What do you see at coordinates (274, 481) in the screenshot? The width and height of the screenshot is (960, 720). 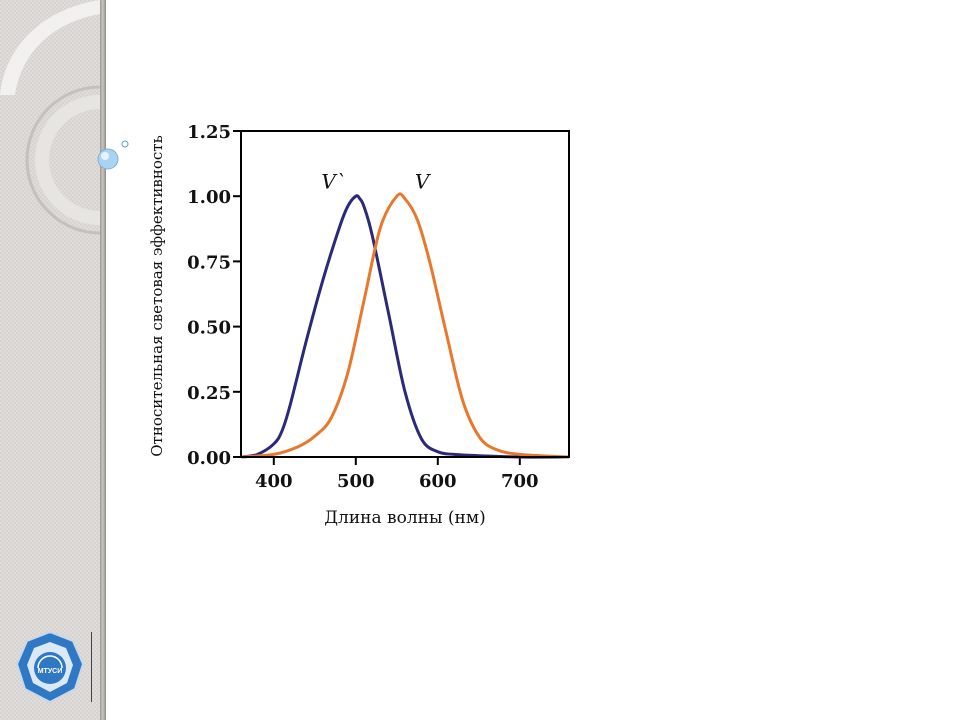 I see `x-tick-label: 400` at bounding box center [274, 481].